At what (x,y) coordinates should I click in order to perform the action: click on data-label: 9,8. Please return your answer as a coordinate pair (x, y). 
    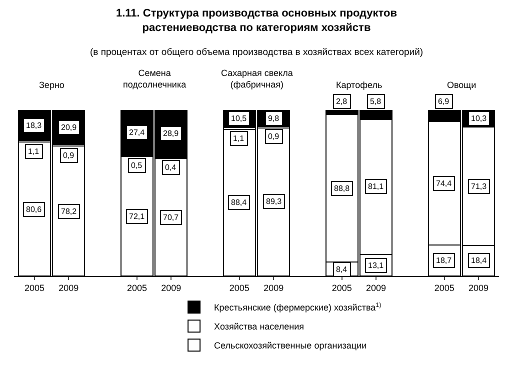
    Looking at the image, I should click on (274, 118).